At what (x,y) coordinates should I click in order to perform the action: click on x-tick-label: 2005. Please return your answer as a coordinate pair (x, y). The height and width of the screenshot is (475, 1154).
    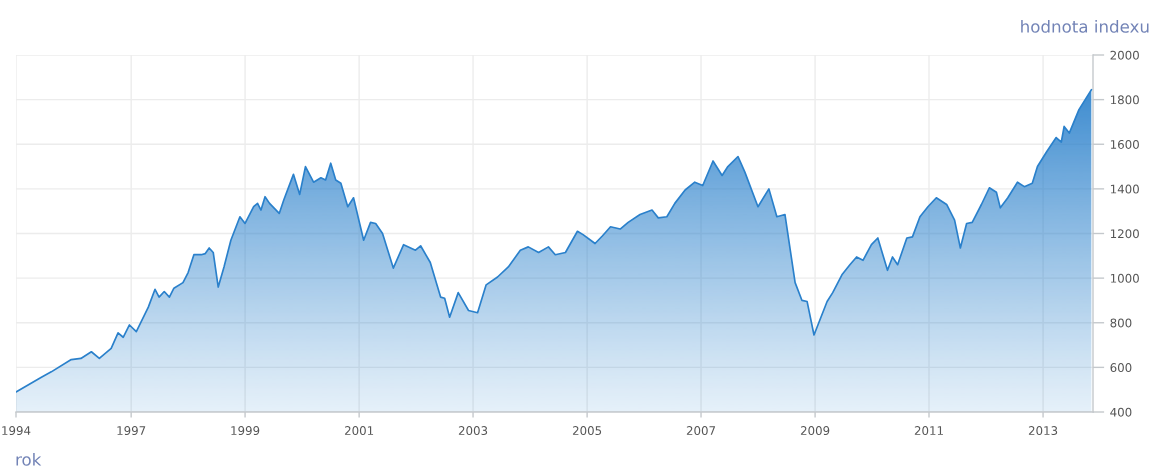
    Looking at the image, I should click on (587, 431).